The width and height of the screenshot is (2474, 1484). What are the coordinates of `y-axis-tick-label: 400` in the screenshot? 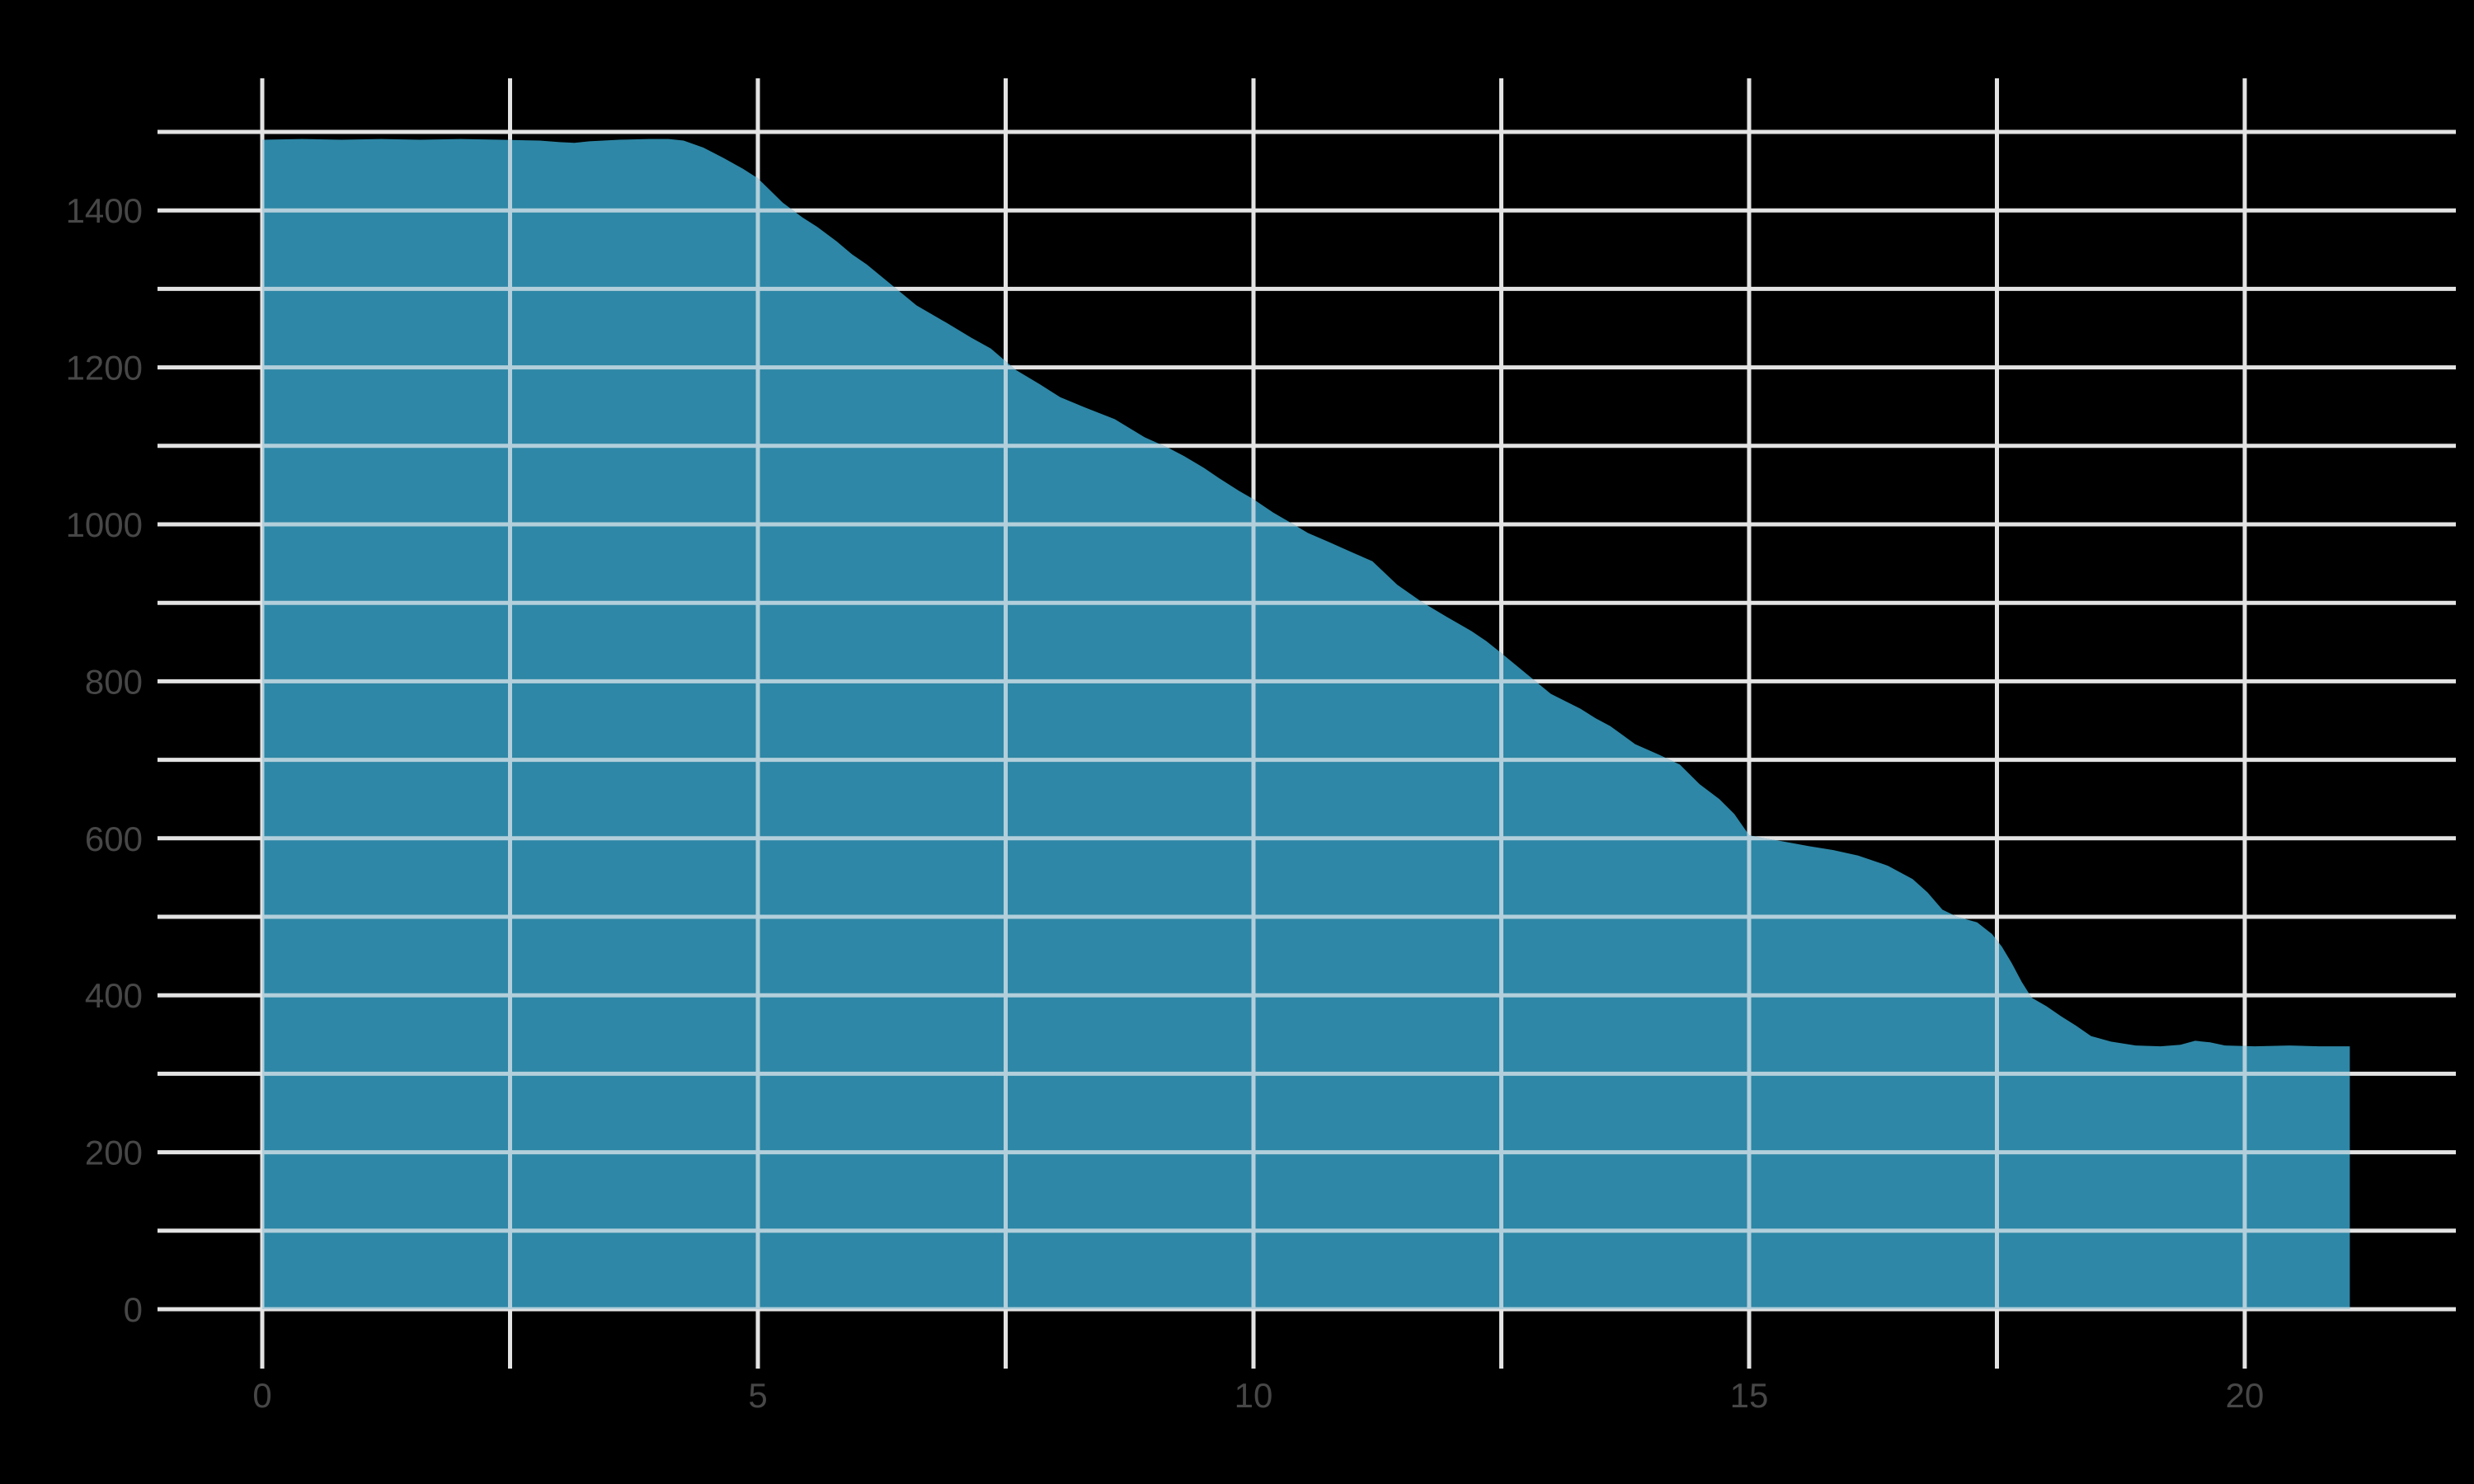 It's located at (114, 996).